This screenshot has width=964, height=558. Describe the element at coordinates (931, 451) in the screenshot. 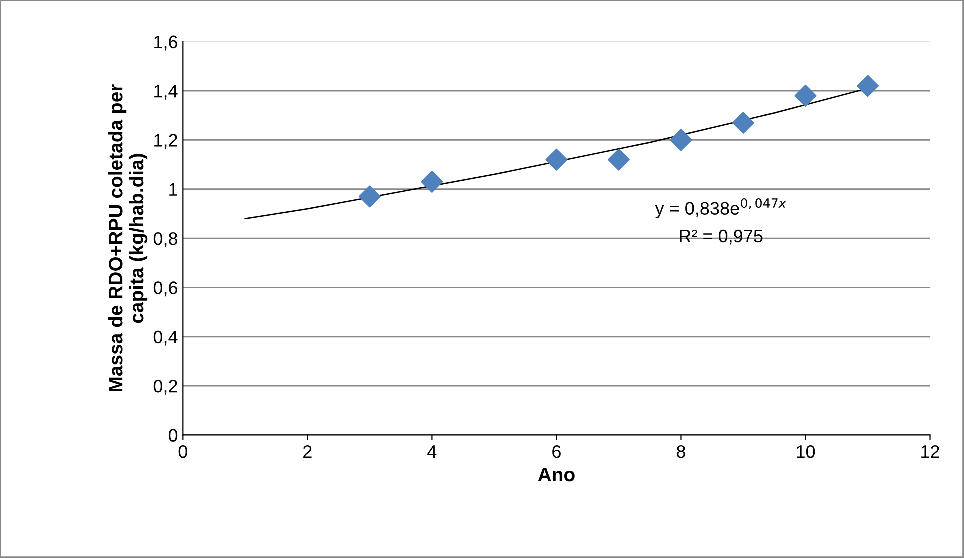

I see `x-tick-label: 12` at that location.